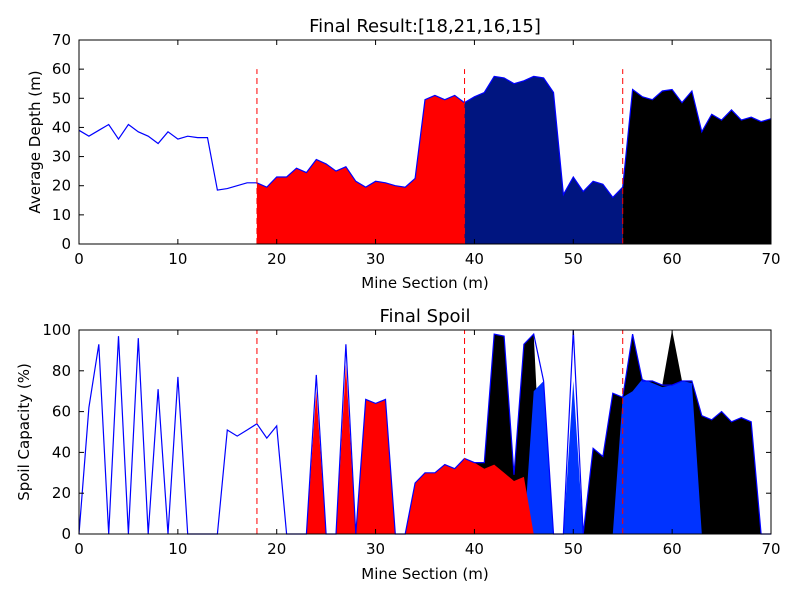  I want to click on y-tick-label: 80, so click(61, 371).